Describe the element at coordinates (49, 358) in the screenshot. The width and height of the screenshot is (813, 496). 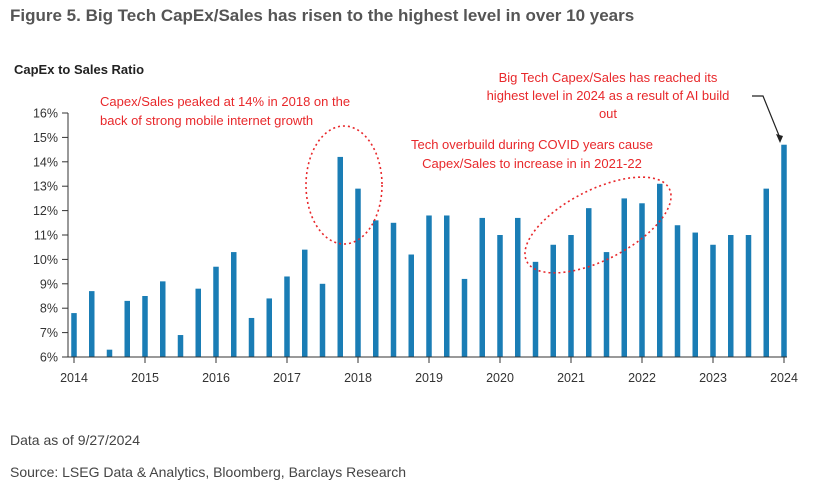
I see `y-tick-label: 6%` at that location.